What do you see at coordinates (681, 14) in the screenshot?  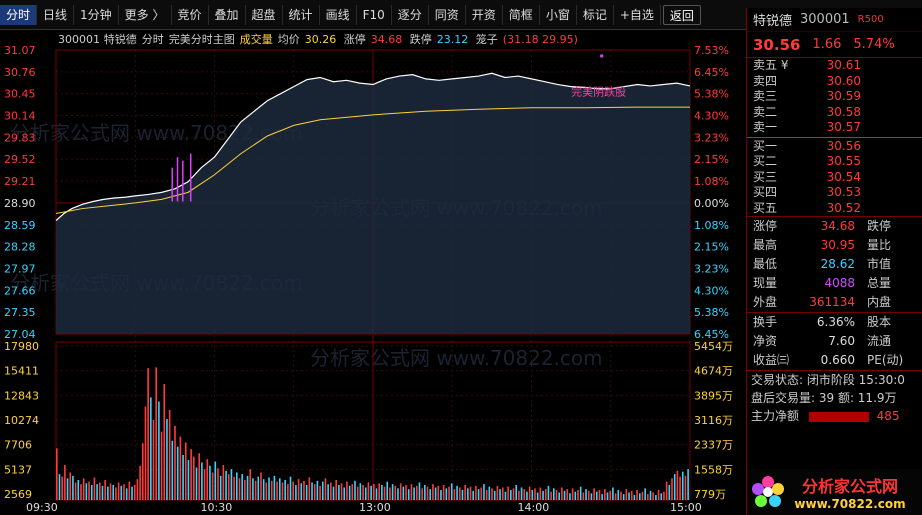 I see `toolbar-item: 返回` at bounding box center [681, 14].